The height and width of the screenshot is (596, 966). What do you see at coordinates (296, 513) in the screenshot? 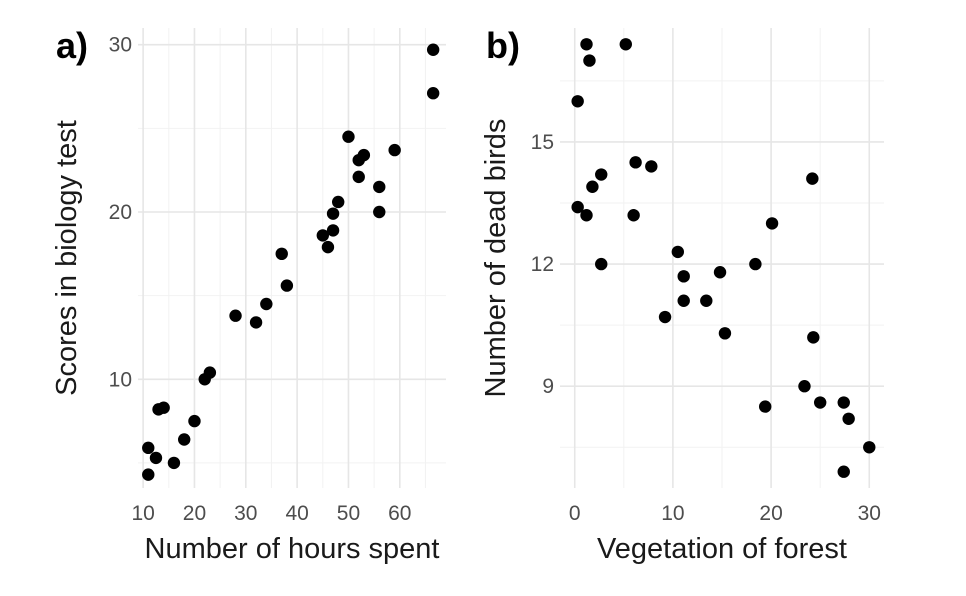
I see `panel-a-x-tick-label-40: 40` at bounding box center [296, 513].